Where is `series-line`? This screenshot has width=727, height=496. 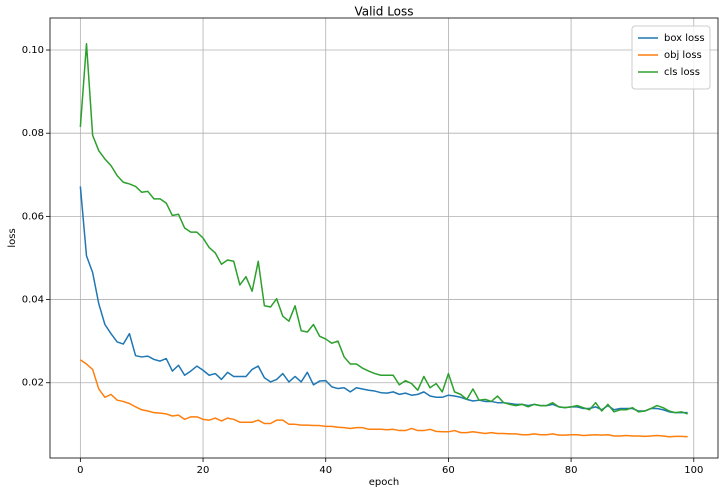 series-line is located at coordinates (383, 398).